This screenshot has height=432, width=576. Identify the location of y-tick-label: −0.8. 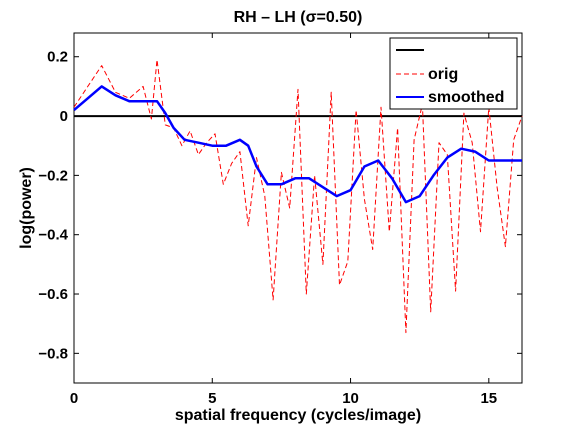
(53, 353).